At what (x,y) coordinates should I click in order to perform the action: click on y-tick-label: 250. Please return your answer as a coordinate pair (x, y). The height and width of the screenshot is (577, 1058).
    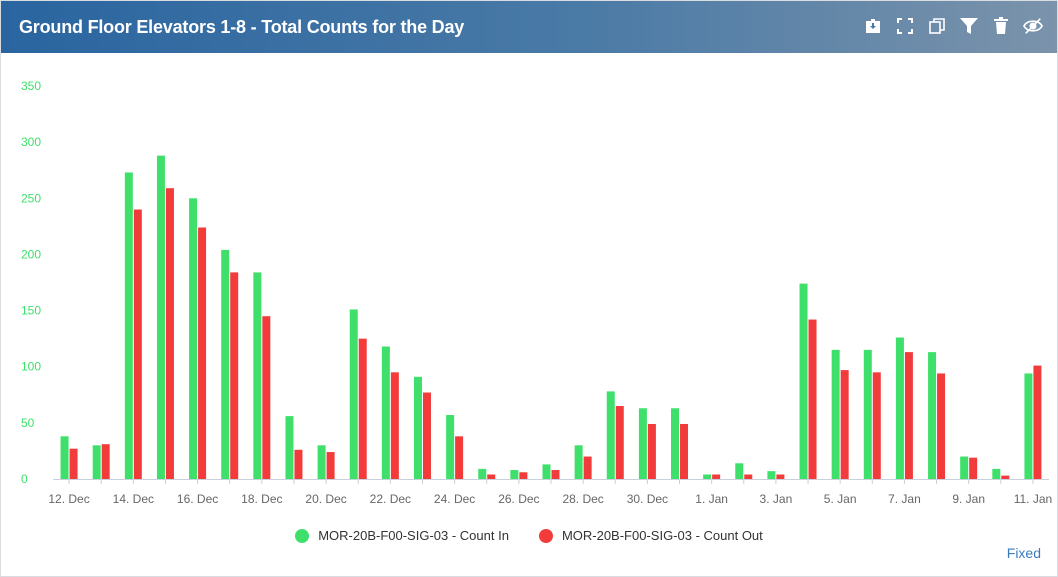
    Looking at the image, I should click on (31, 198).